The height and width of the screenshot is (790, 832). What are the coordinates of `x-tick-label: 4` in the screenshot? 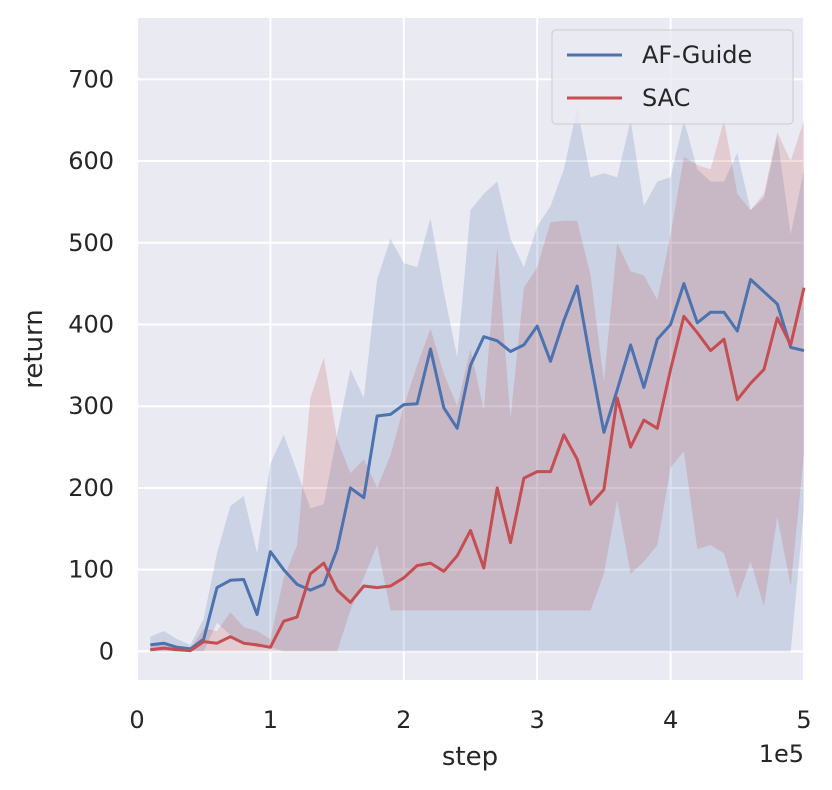 It's located at (670, 720).